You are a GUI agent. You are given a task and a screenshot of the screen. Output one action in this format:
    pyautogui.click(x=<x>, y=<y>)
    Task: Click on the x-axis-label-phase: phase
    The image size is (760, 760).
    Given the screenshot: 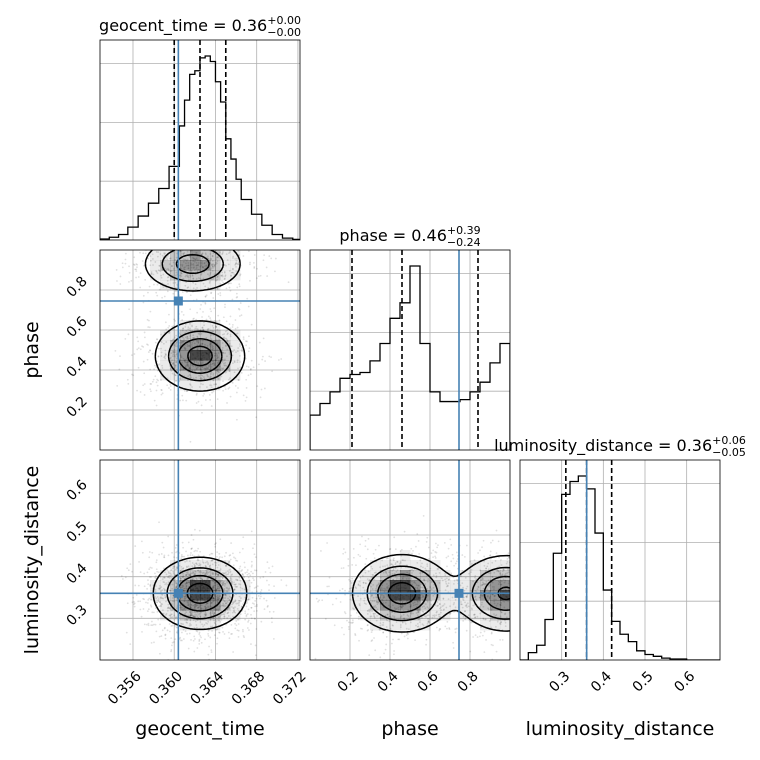 What is the action you would take?
    pyautogui.click(x=409, y=729)
    